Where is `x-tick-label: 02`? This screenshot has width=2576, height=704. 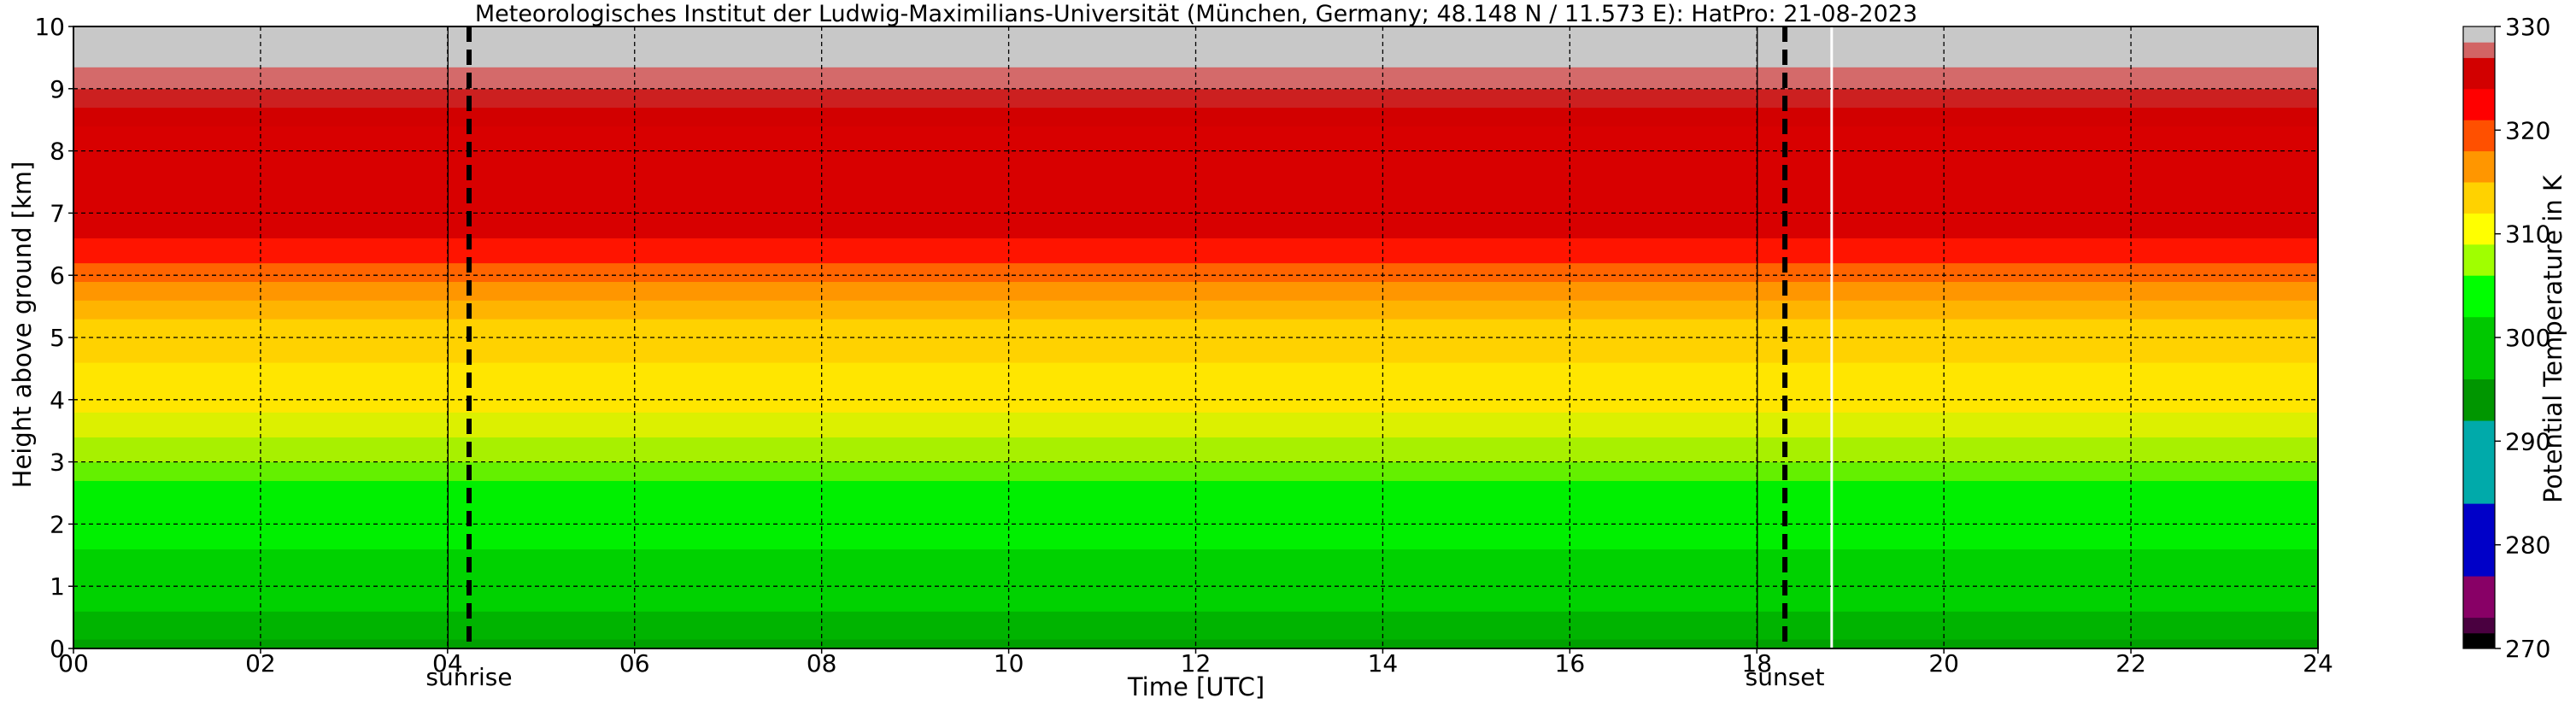
x-tick-label: 02 is located at coordinates (260, 663).